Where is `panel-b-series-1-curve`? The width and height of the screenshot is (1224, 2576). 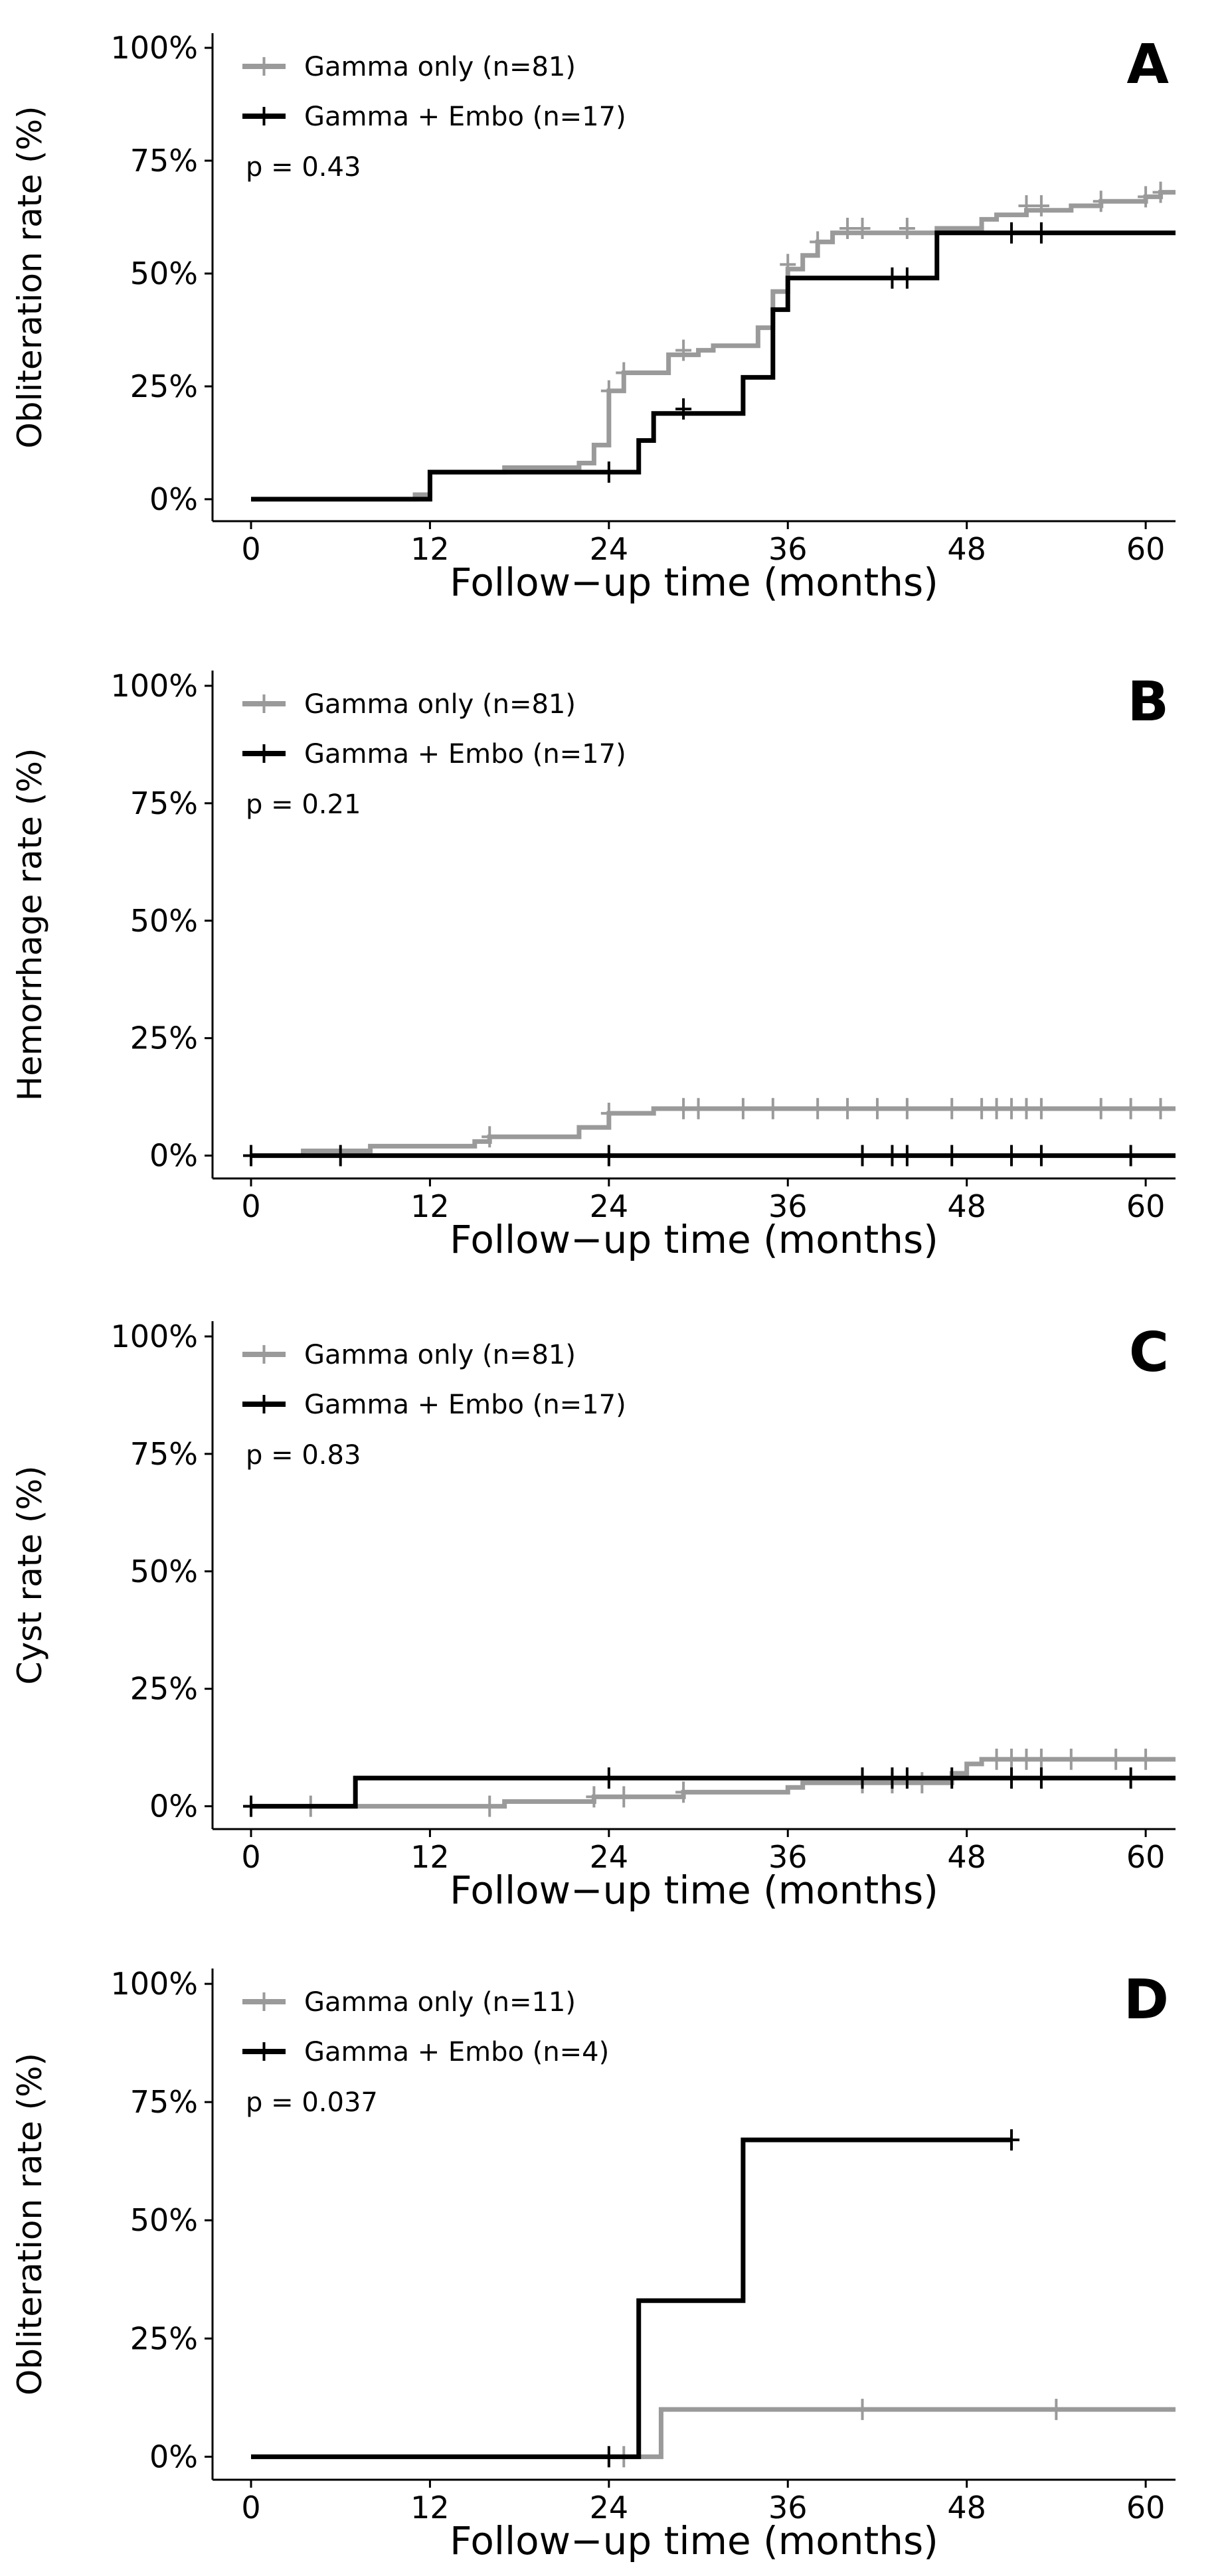 panel-b-series-1-curve is located at coordinates (738, 1131).